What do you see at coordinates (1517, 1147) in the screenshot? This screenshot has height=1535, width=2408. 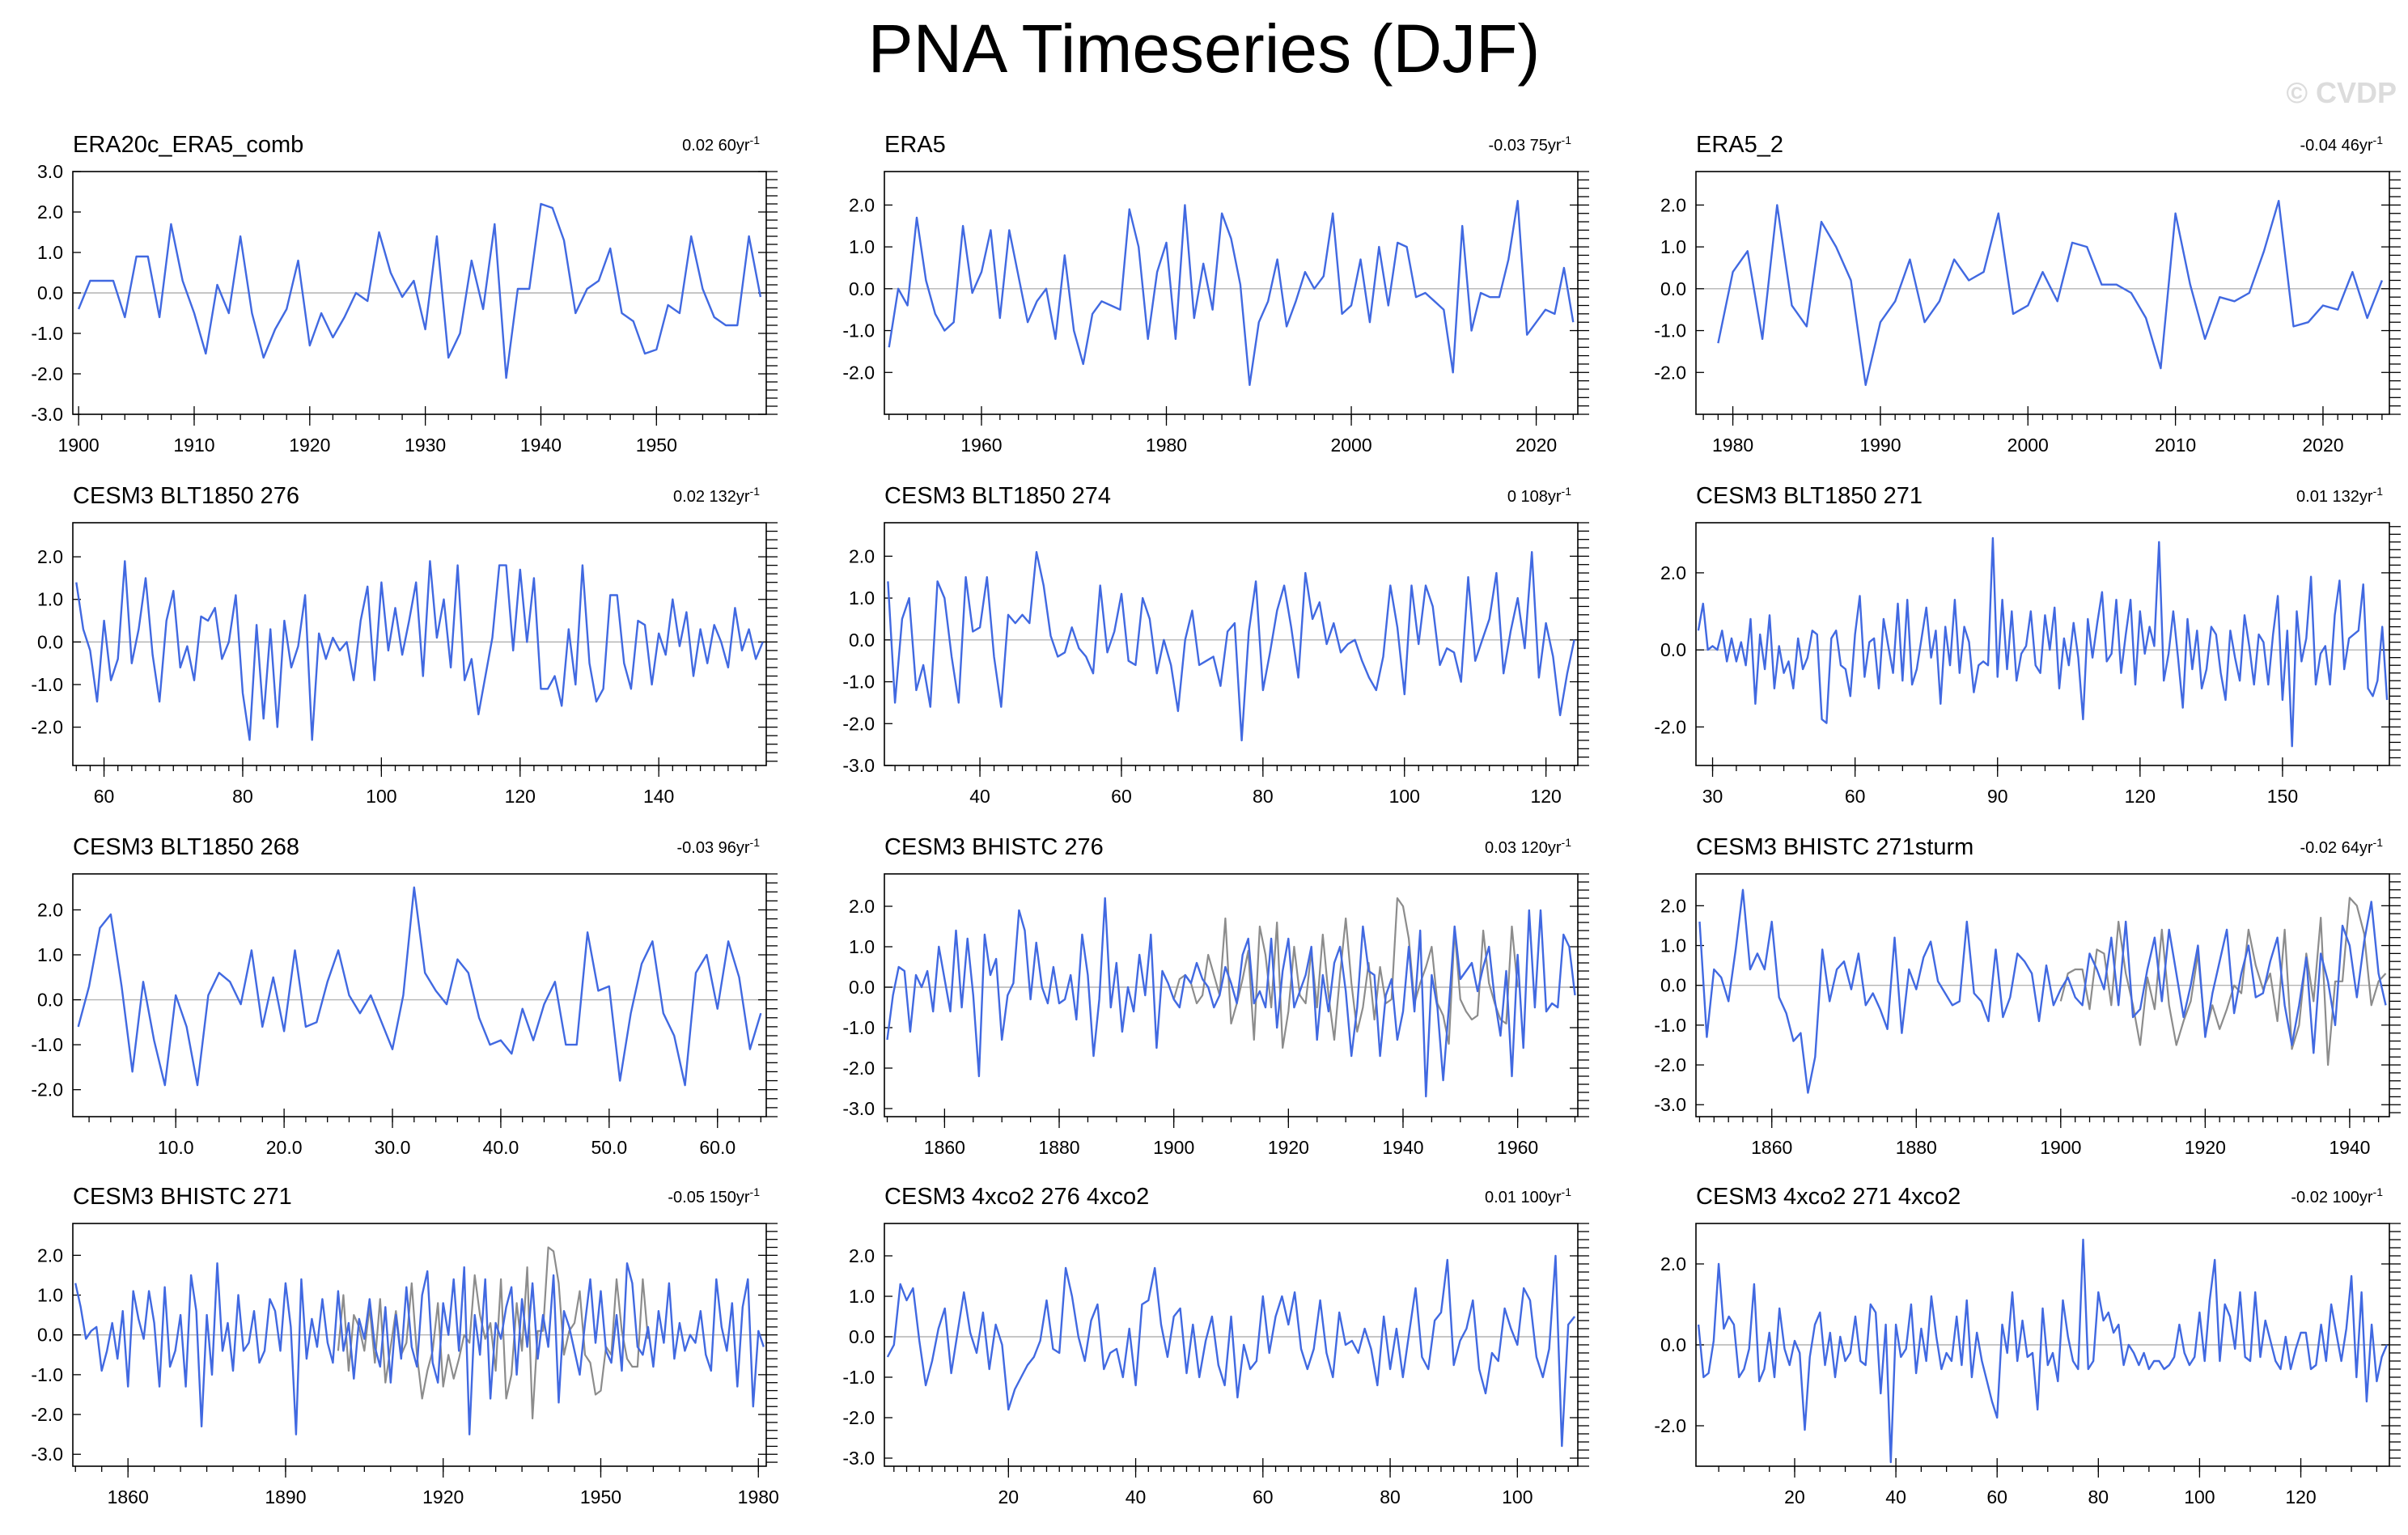 I see `x-tick-label: 1960` at bounding box center [1517, 1147].